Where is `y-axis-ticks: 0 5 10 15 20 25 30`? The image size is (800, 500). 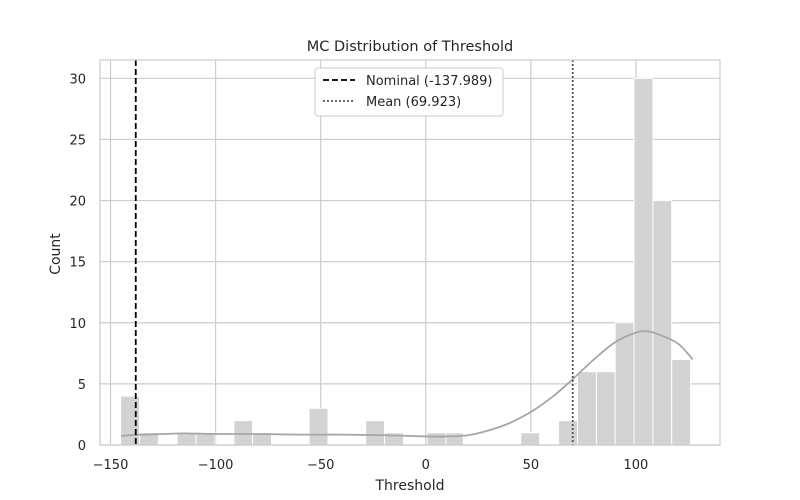 y-axis-ticks: 0 5 10 15 20 25 30 is located at coordinates (77, 263).